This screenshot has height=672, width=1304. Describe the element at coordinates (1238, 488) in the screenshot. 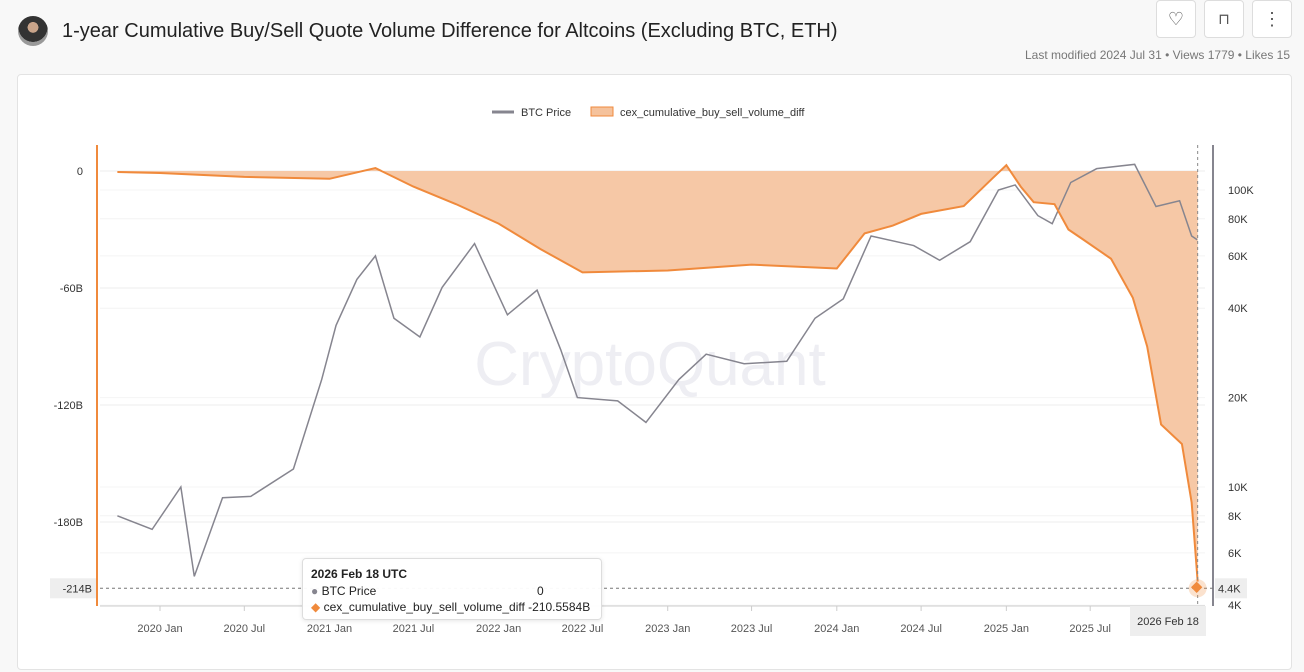

I see `y-right-tick: 10K` at that location.